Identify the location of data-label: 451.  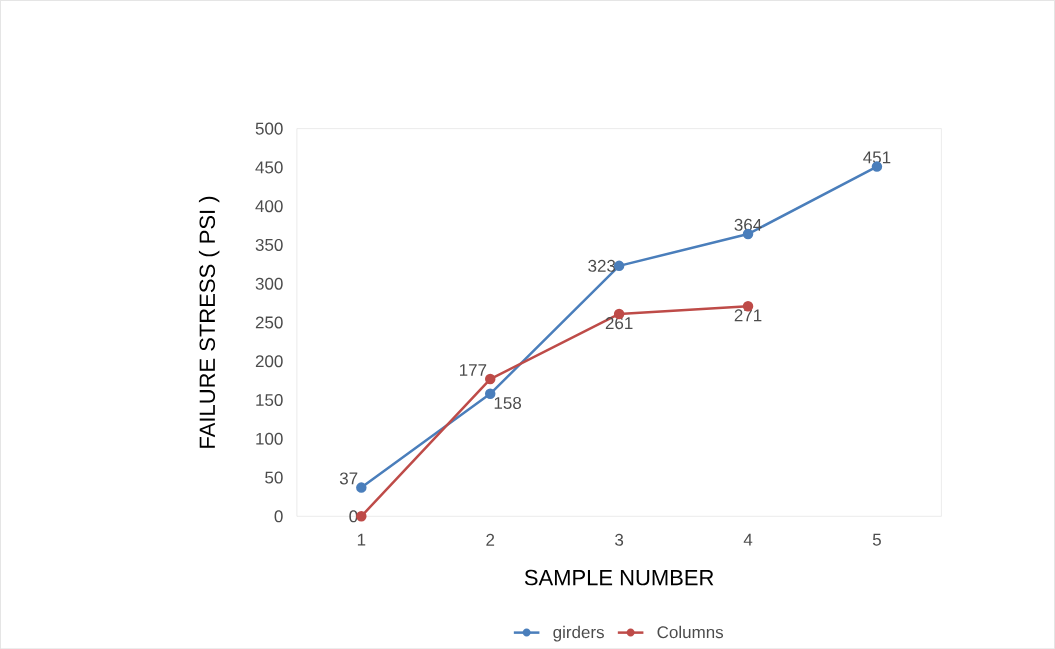
(877, 157).